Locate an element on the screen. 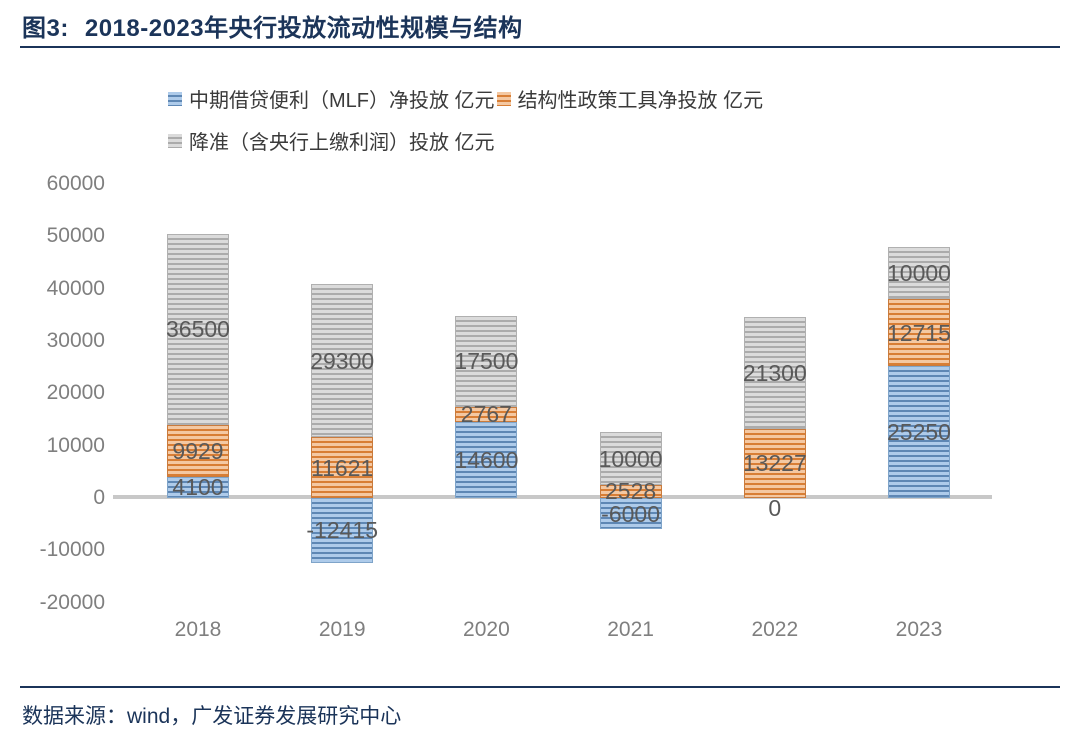  y-tick-label: 20000 is located at coordinates (75, 393).